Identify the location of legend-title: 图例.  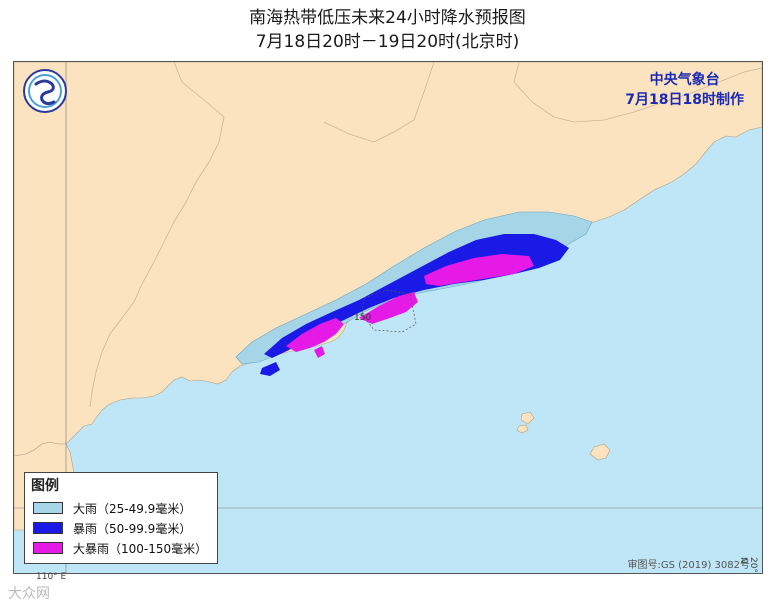
(45, 486).